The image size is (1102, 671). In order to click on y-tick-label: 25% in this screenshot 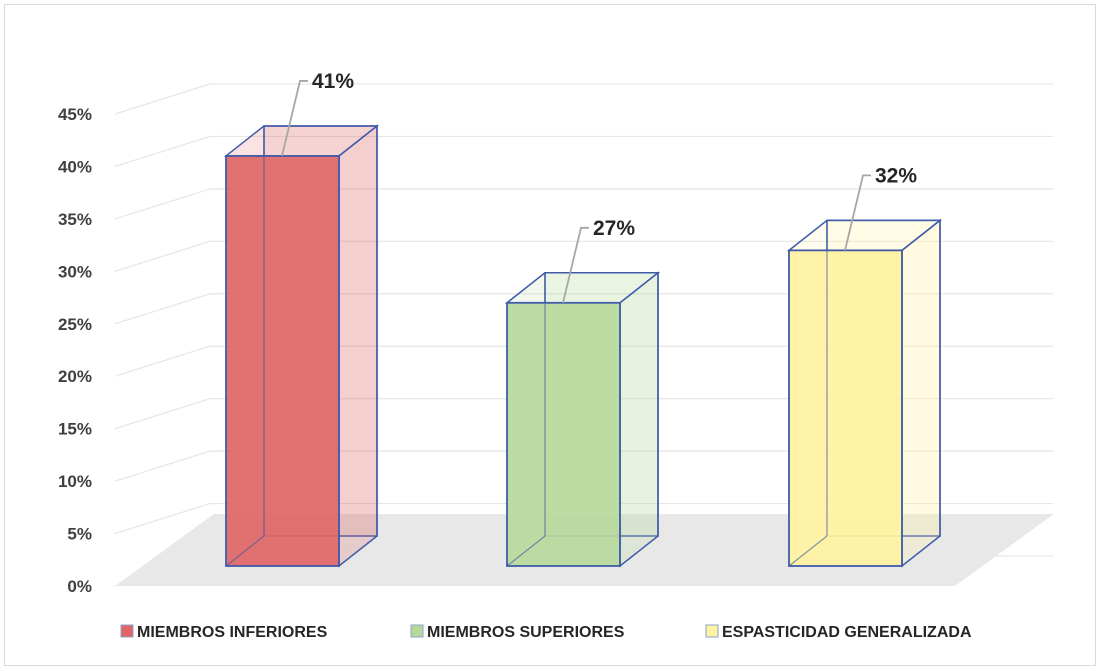, I will do `click(75, 324)`.